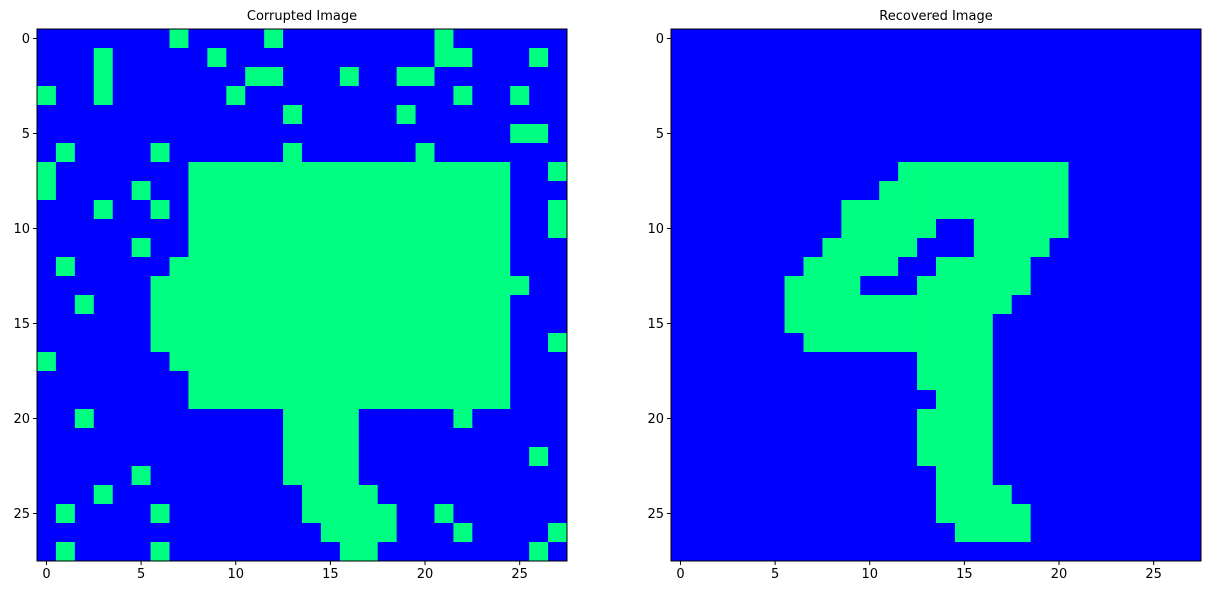  What do you see at coordinates (655, 229) in the screenshot?
I see `y-tick-label: 10` at bounding box center [655, 229].